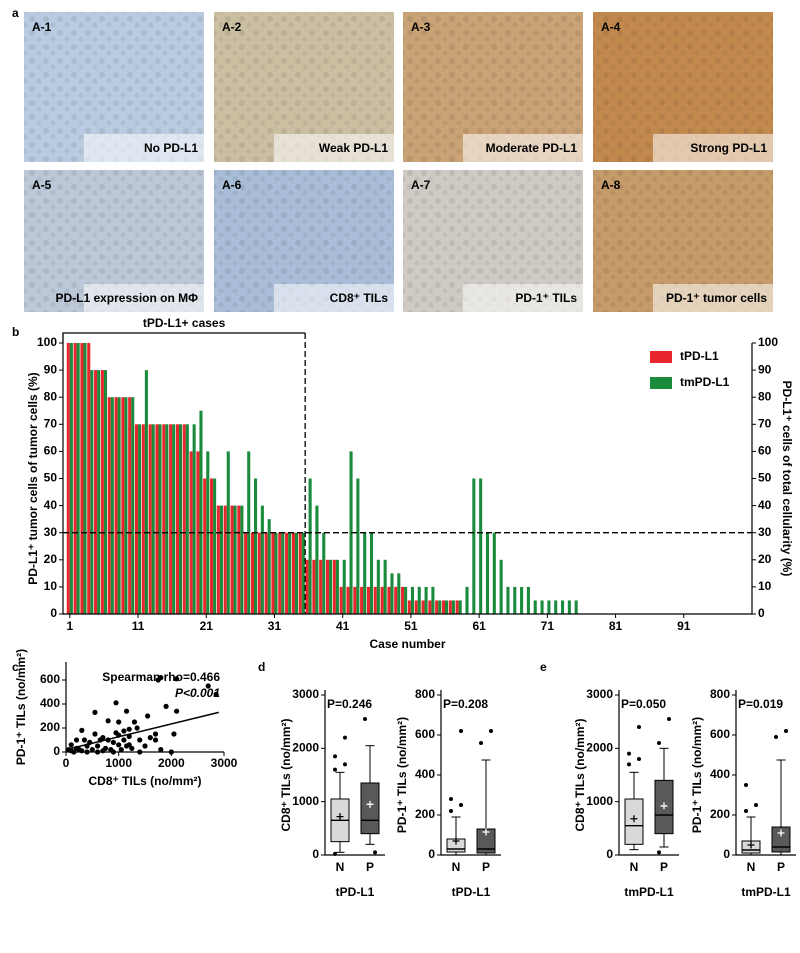 The height and width of the screenshot is (953, 800). Describe the element at coordinates (21, 707) in the screenshot. I see `y-axis-title: PD-1⁺ TILs (no/mm²)` at that location.